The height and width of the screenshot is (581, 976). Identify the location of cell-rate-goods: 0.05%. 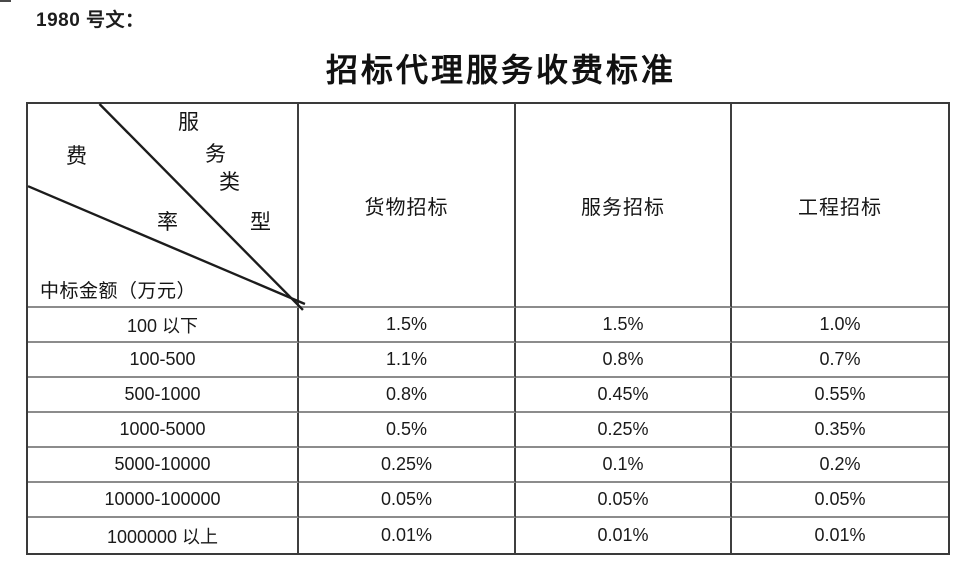
(407, 500).